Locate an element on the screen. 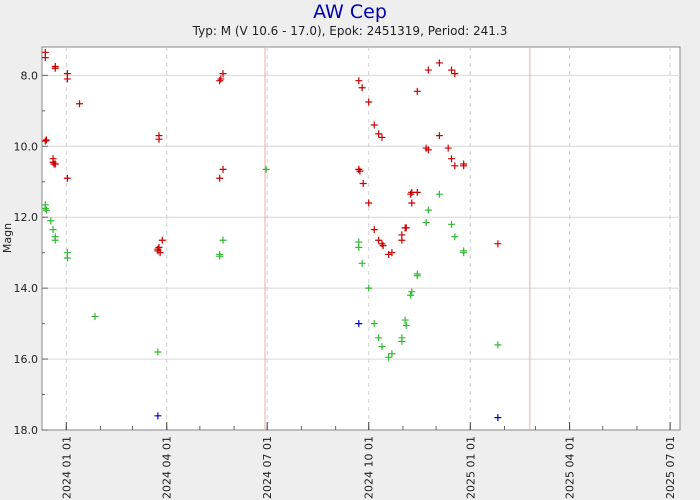  x-tick-label: 2024 04 01 is located at coordinates (167, 467).